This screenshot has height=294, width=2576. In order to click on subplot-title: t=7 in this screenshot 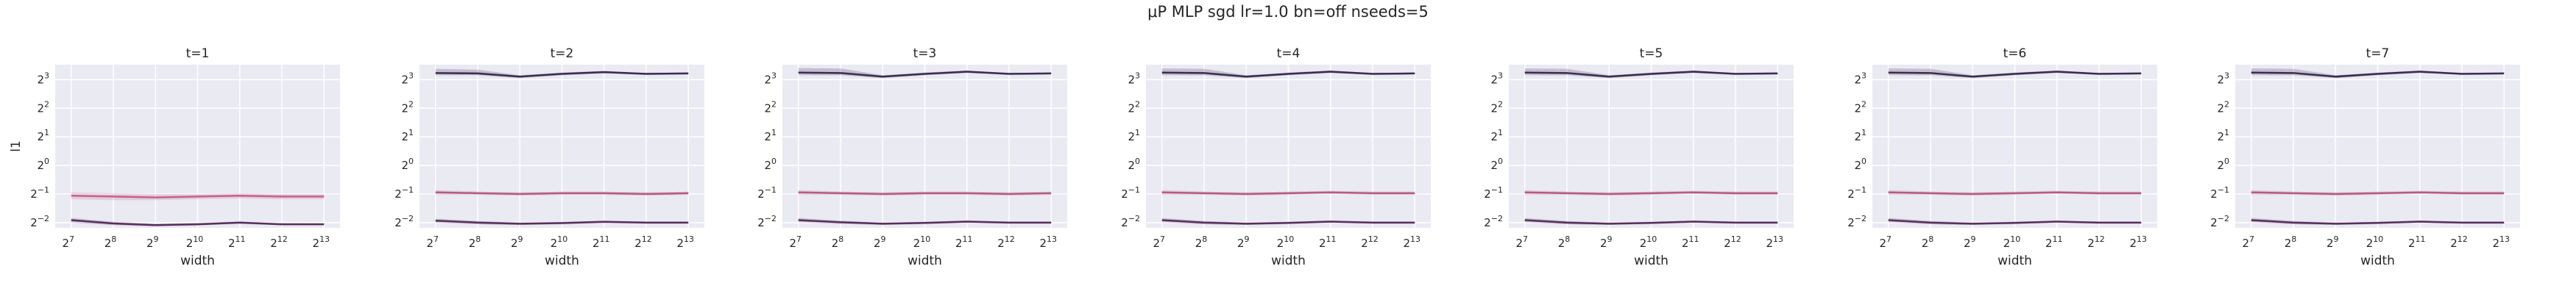, I will do `click(2378, 53)`.